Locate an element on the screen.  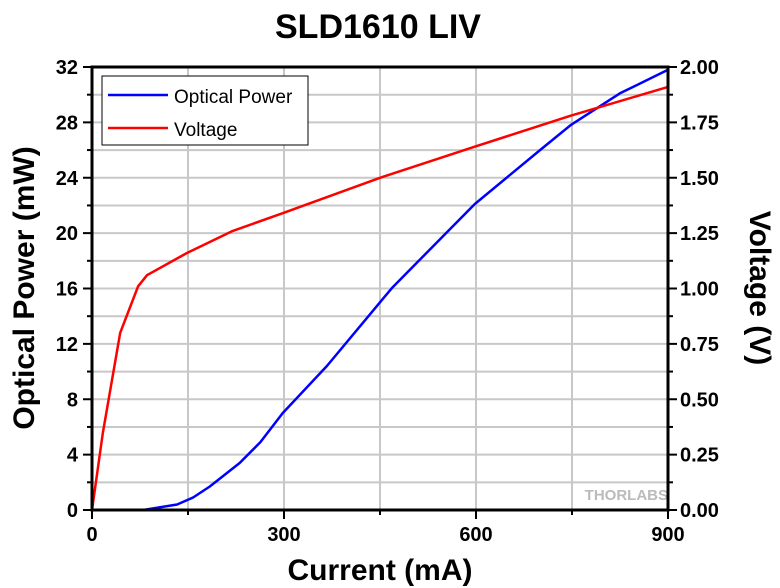
x-tick-label: 900 is located at coordinates (667, 535).